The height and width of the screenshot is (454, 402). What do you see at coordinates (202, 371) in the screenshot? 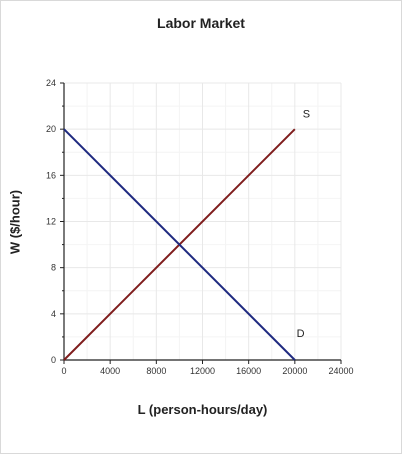
I see `x-tick-label: 12000` at bounding box center [202, 371].